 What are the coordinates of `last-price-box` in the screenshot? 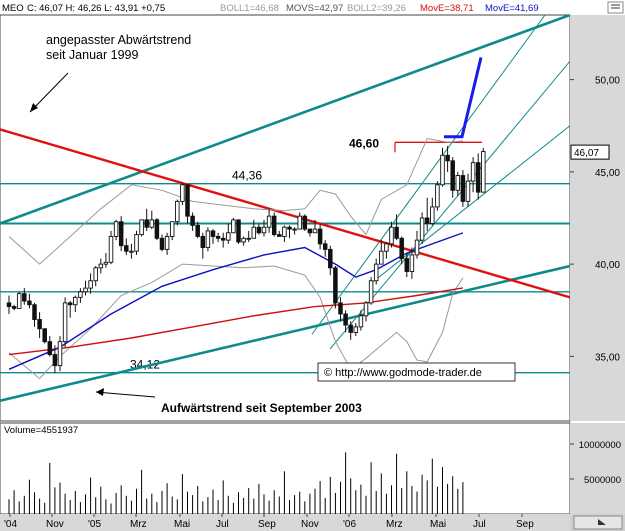 It's located at (590, 152).